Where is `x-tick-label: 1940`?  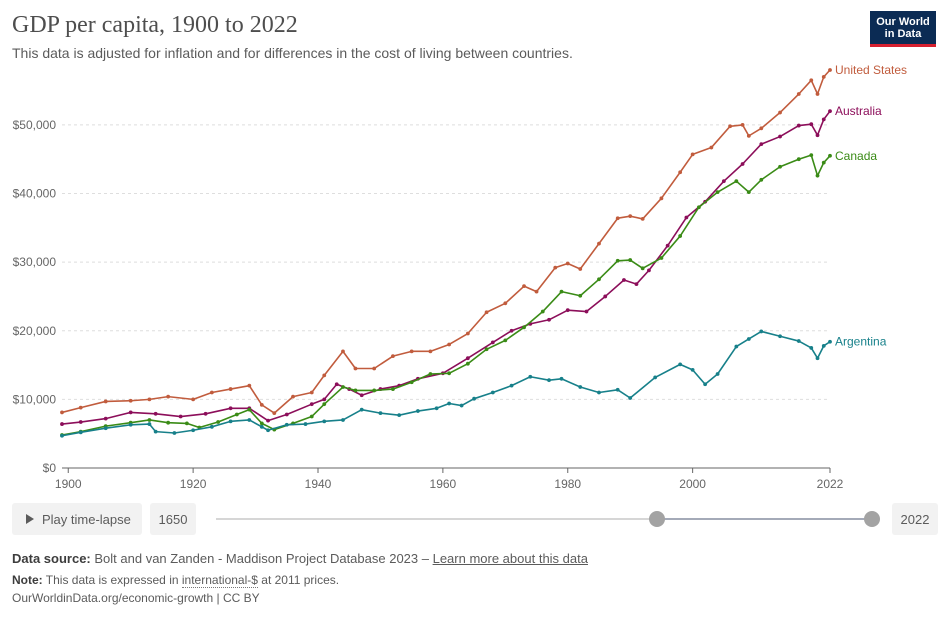 x-tick-label: 1940 is located at coordinates (318, 484).